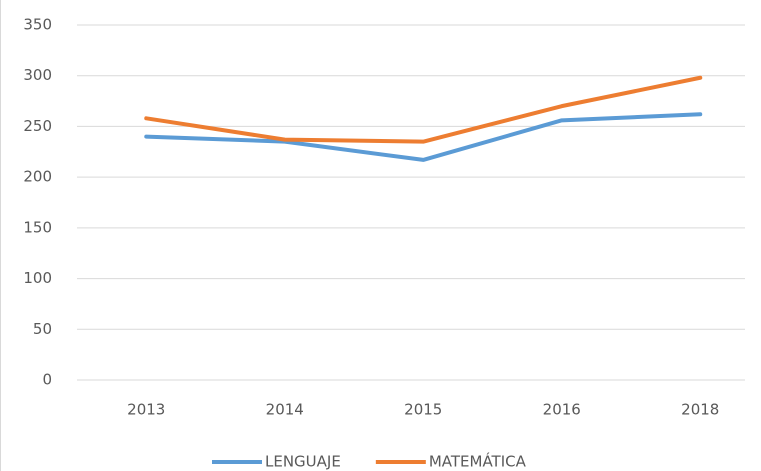 This screenshot has height=471, width=761. What do you see at coordinates (37, 126) in the screenshot?
I see `y-tick-label: 250` at bounding box center [37, 126].